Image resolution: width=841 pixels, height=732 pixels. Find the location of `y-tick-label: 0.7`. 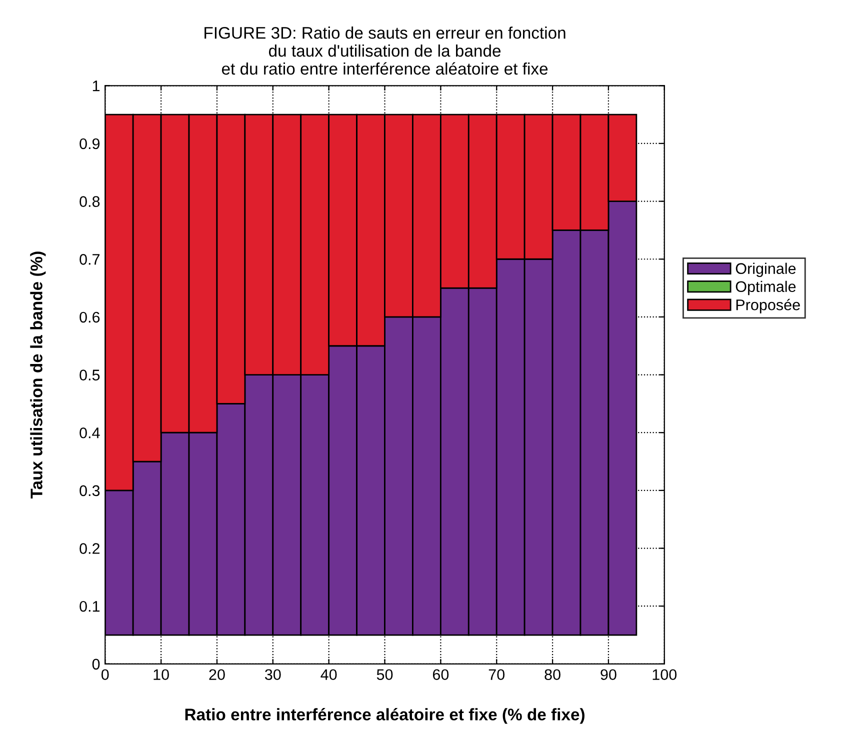

y-tick-label: 0.7 is located at coordinates (90, 259).